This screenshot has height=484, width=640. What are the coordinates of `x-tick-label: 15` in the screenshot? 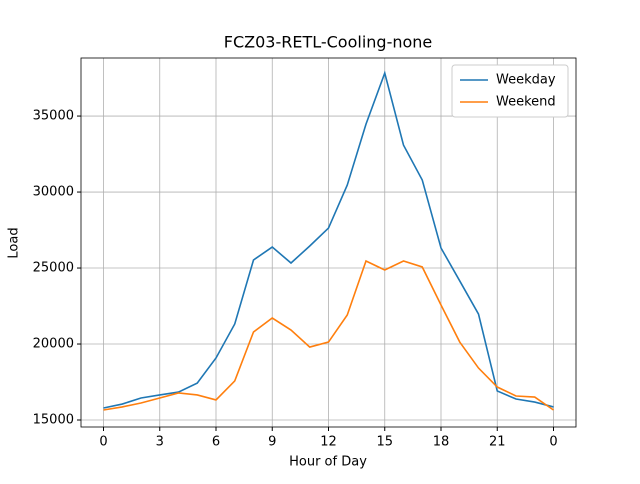 It's located at (384, 442).